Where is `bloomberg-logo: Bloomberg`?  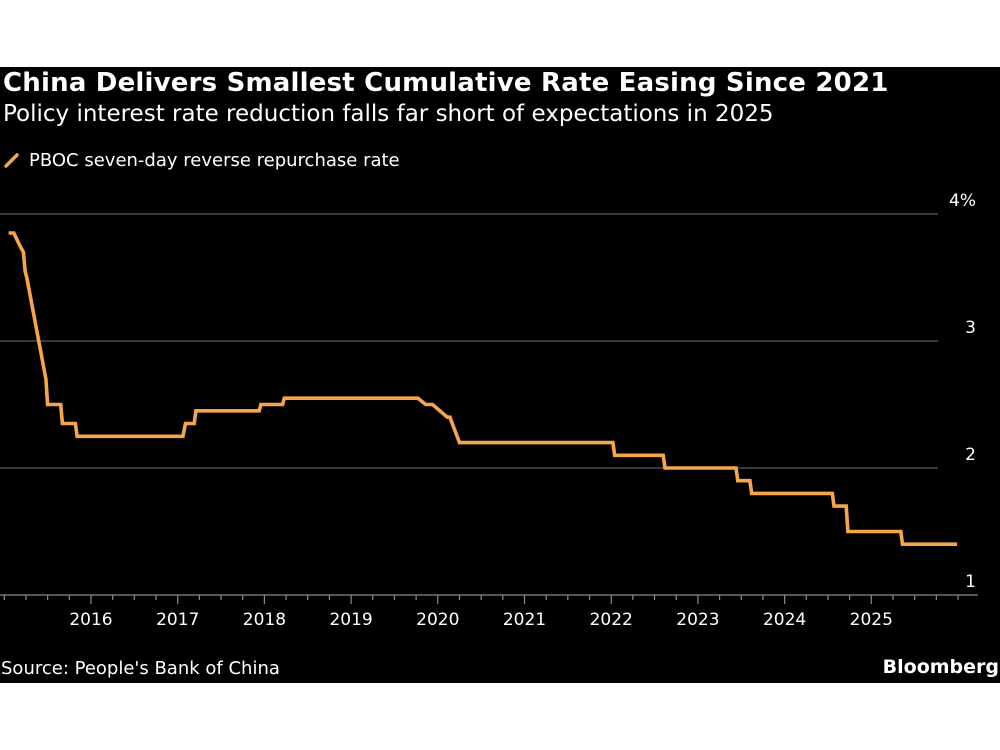 bloomberg-logo: Bloomberg is located at coordinates (940, 667).